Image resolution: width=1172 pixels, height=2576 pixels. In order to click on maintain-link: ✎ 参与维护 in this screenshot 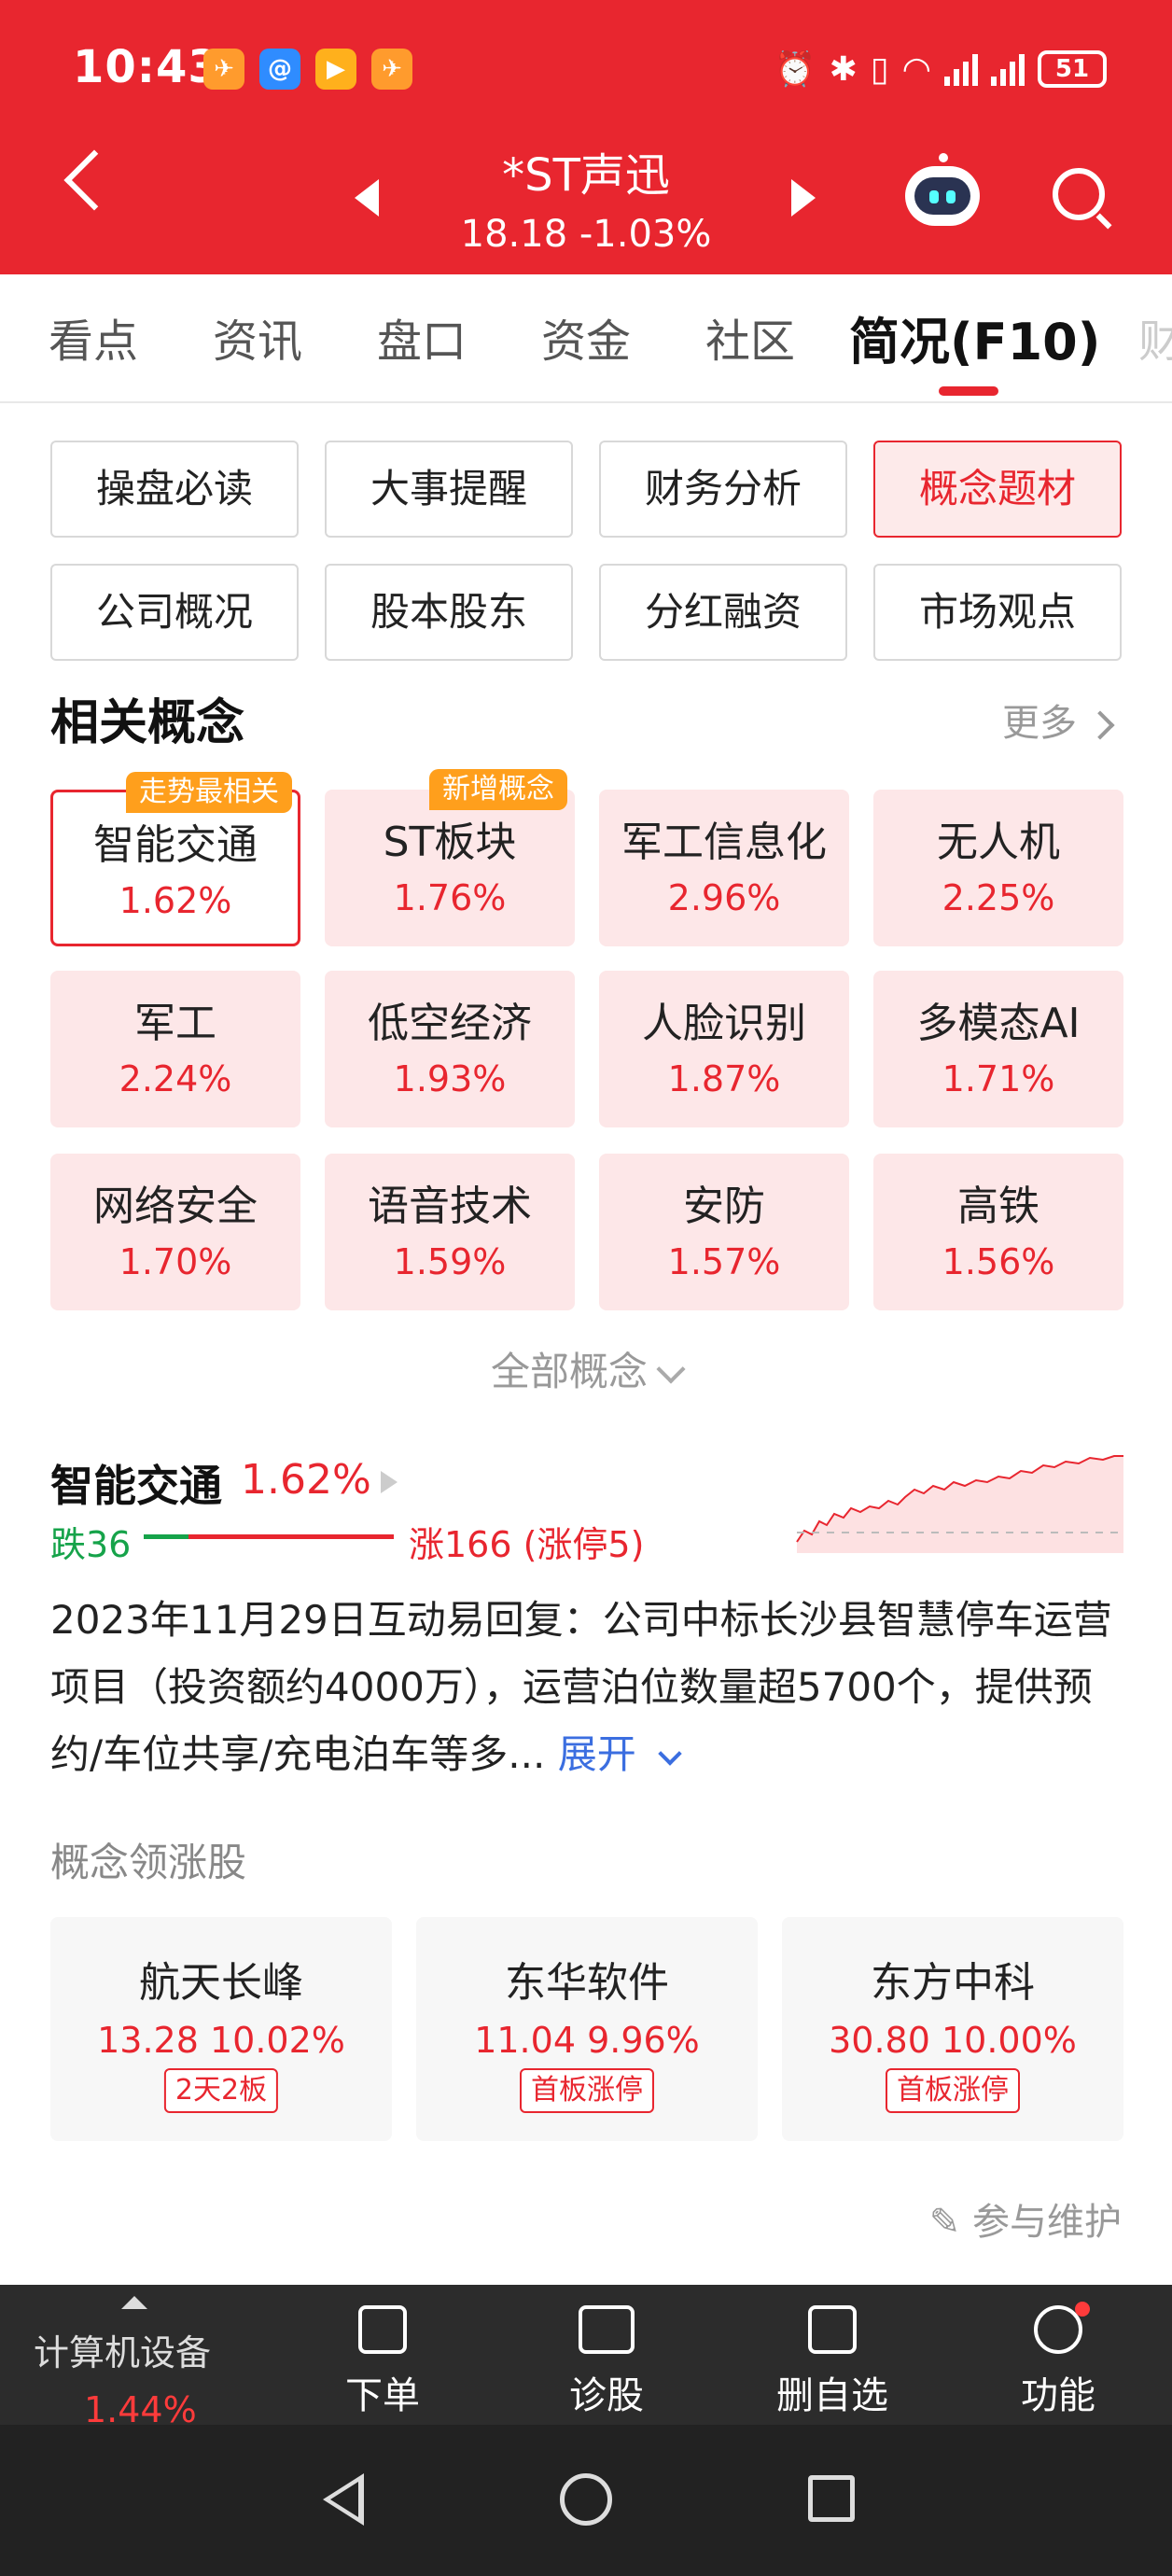, I will do `click(1025, 2218)`.